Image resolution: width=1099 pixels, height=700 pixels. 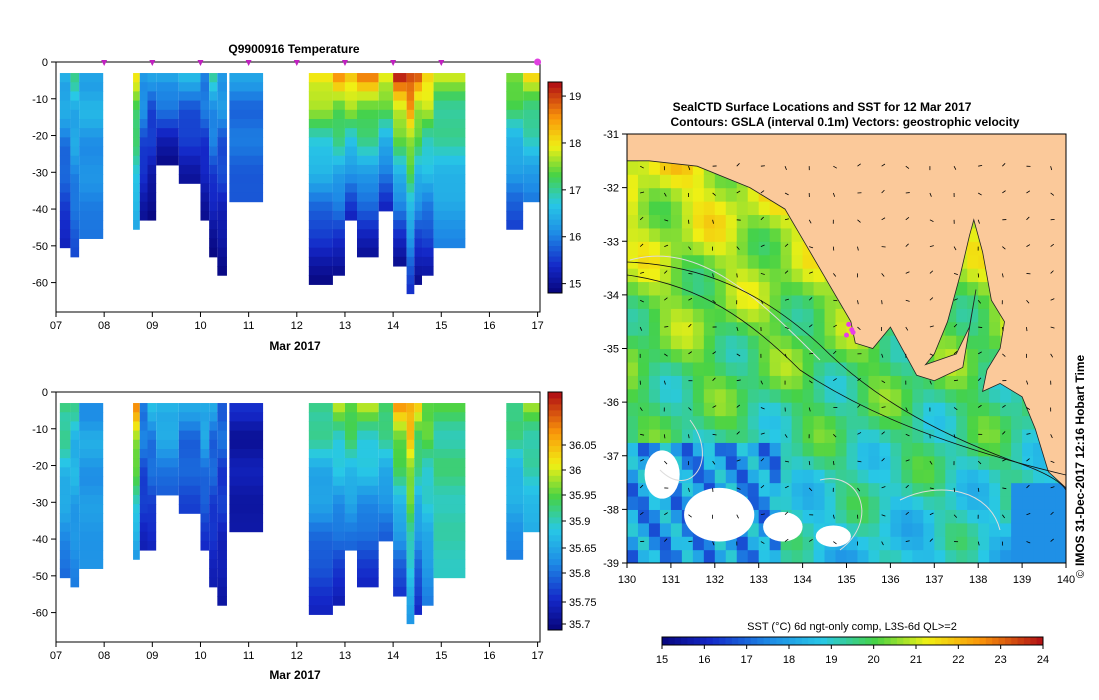 What do you see at coordinates (611, 510) in the screenshot?
I see `map-y-tick-label: -38` at bounding box center [611, 510].